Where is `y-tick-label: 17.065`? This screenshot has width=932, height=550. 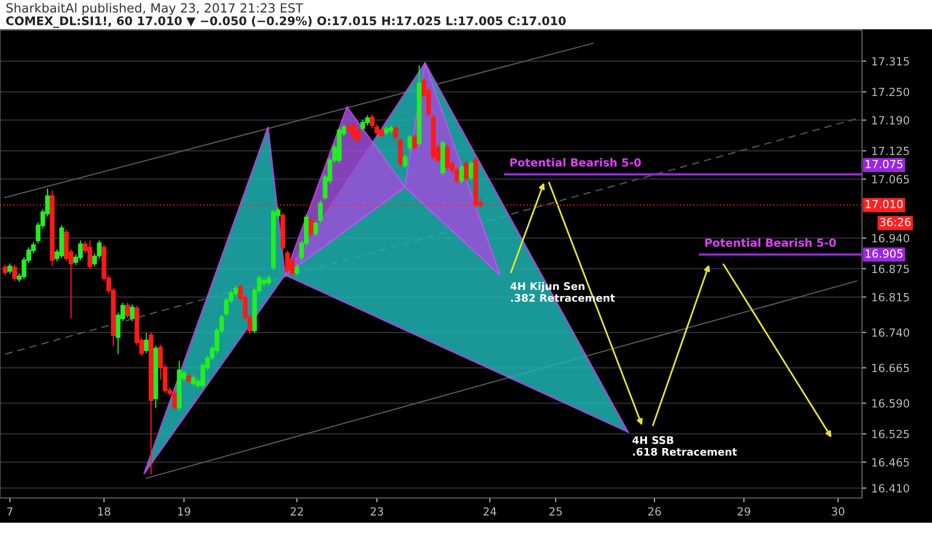 y-tick-label: 17.065 is located at coordinates (890, 179).